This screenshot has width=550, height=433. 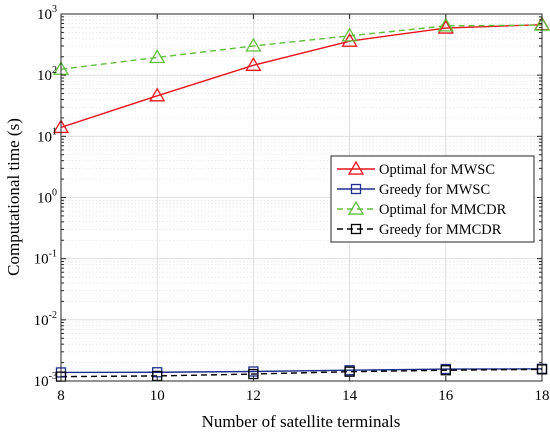 I want to click on y-tick-exponent: -1, so click(x=53, y=254).